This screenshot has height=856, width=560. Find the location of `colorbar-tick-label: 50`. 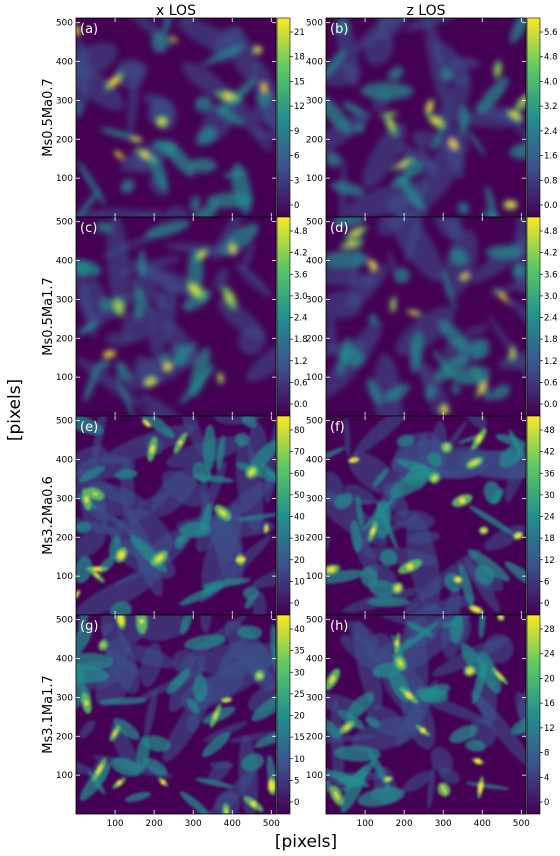

colorbar-tick-label: 50 is located at coordinates (299, 496).